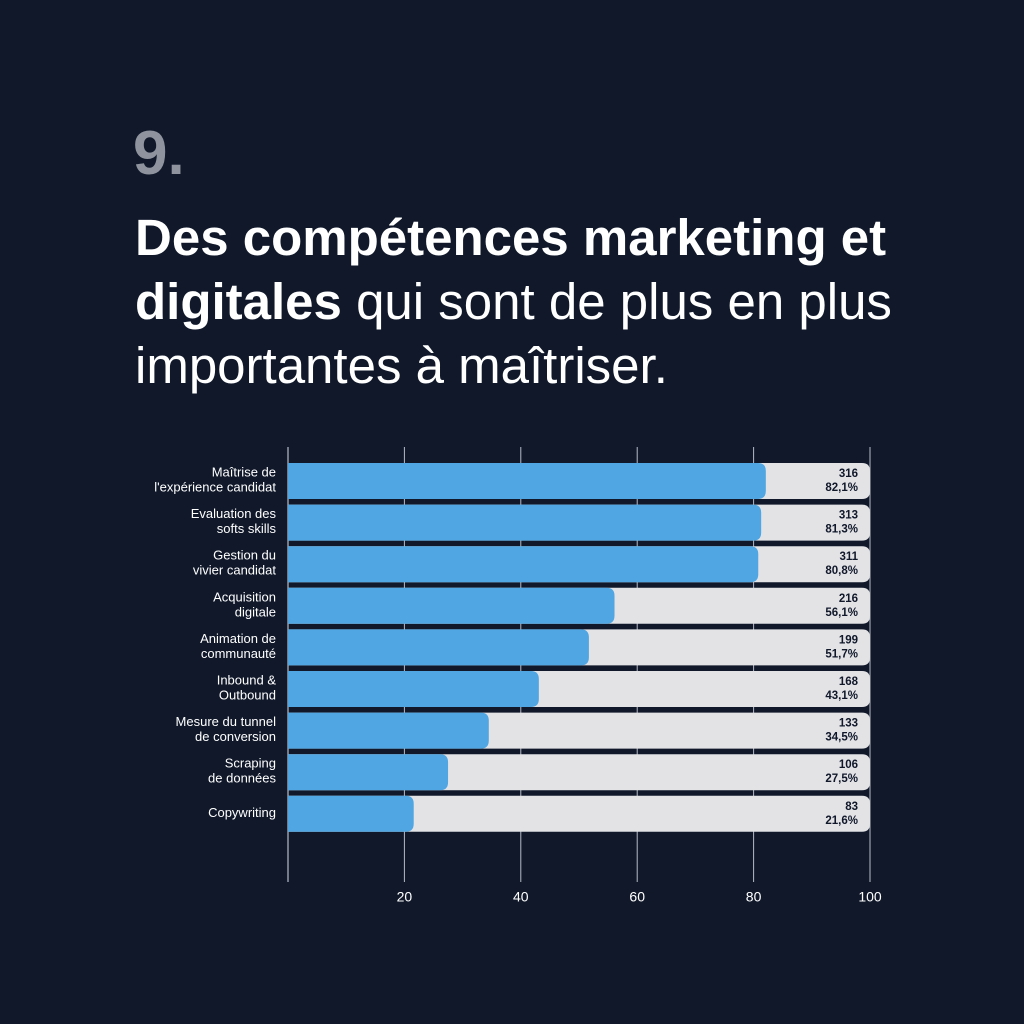  What do you see at coordinates (841, 779) in the screenshot?
I see `value-label: 27,5%` at bounding box center [841, 779].